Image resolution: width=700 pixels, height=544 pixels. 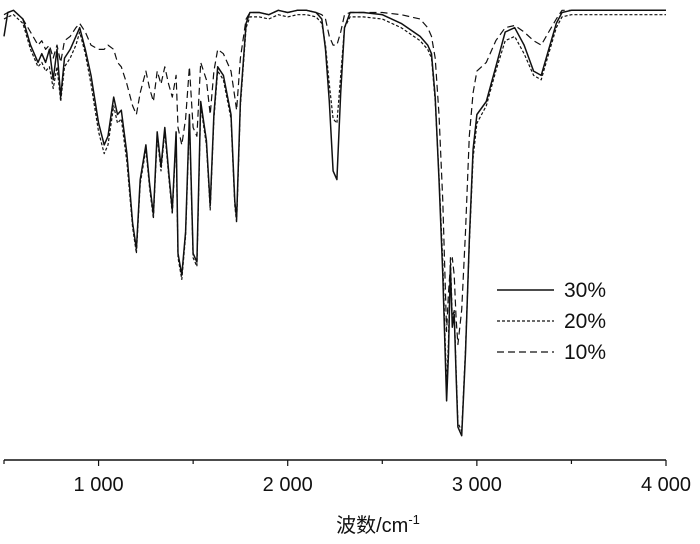 What do you see at coordinates (288, 485) in the screenshot?
I see `x-tick-label: 2 000` at bounding box center [288, 485].